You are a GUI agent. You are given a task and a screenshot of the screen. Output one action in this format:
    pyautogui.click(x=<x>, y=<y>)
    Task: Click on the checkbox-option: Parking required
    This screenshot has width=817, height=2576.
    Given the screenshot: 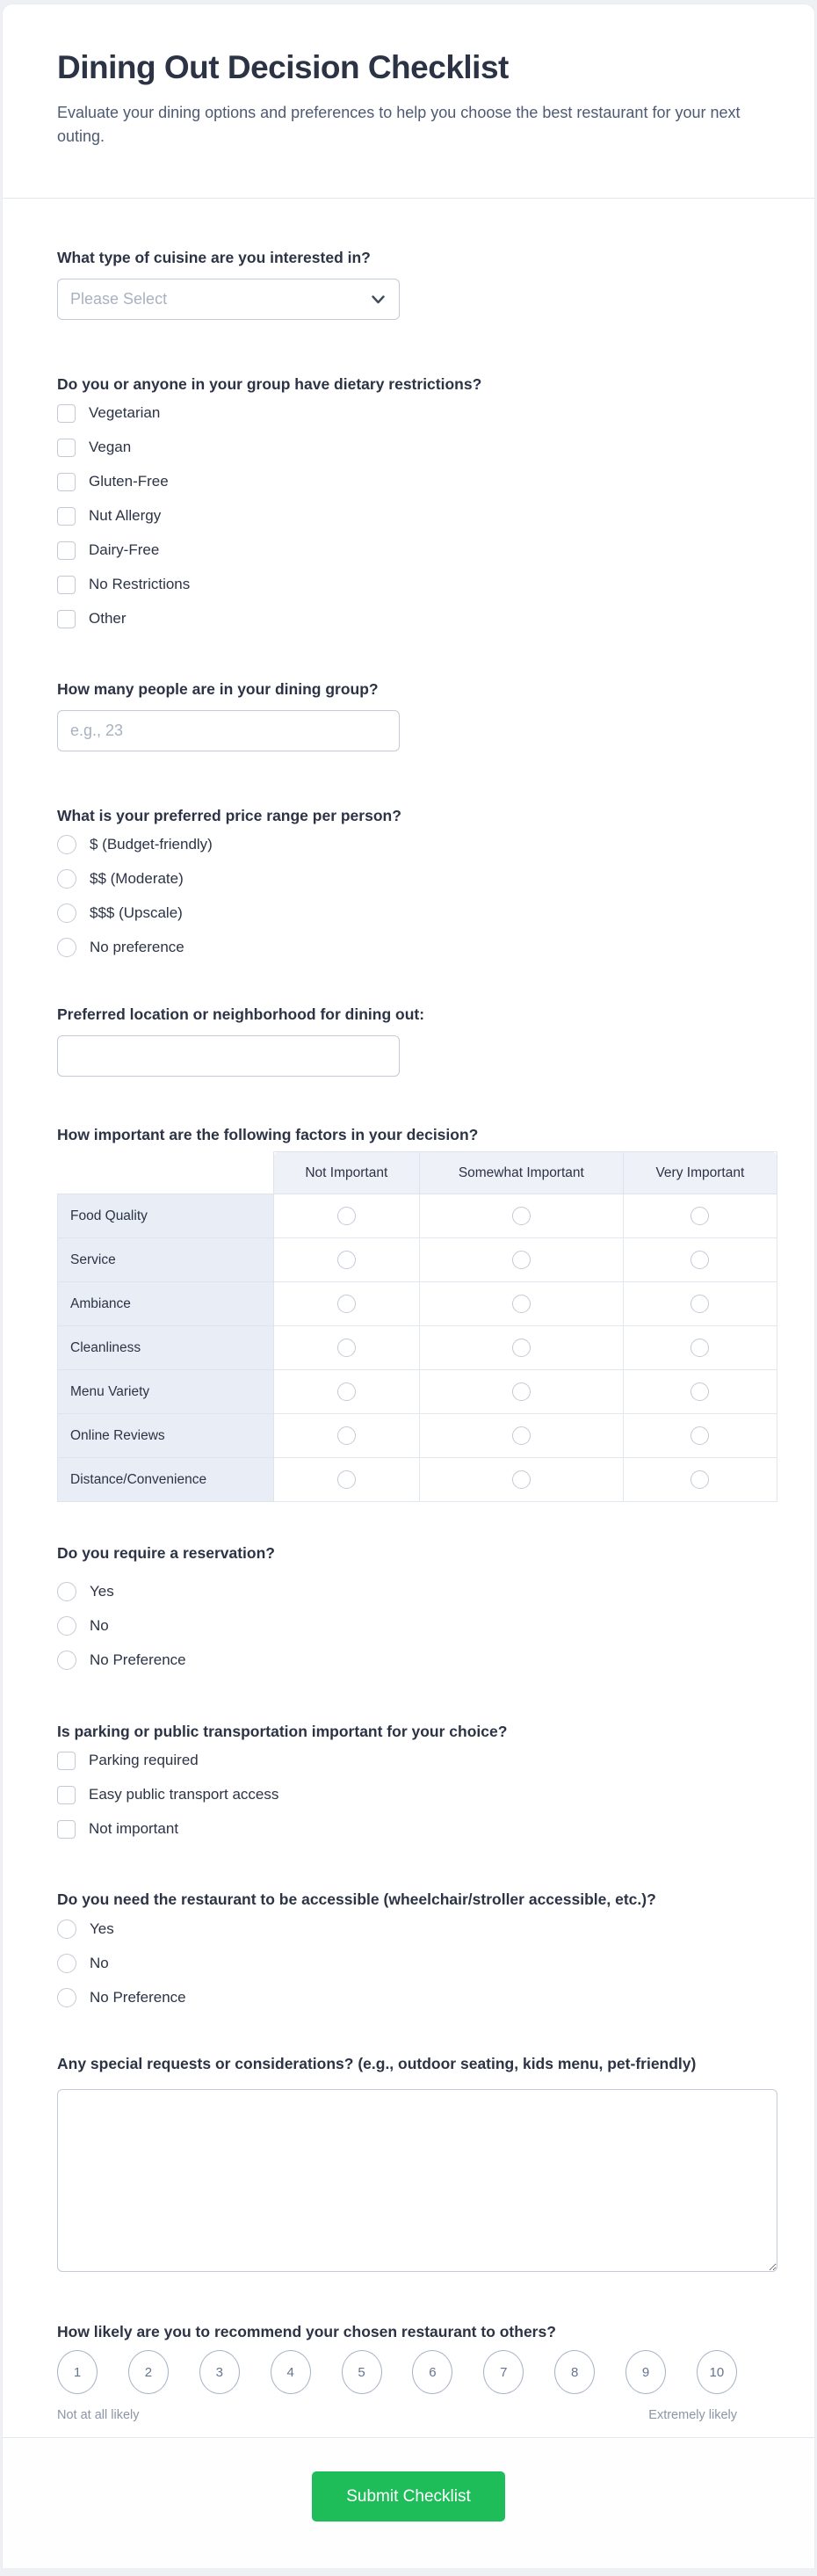 What is the action you would take?
    pyautogui.click(x=417, y=1760)
    